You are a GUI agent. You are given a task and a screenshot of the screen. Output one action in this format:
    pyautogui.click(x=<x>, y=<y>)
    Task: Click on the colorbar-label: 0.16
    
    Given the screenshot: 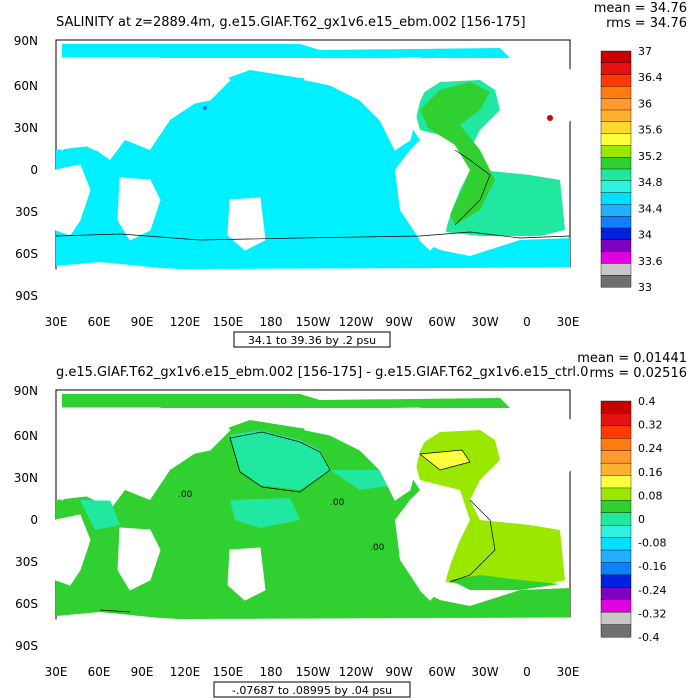 What is the action you would take?
    pyautogui.click(x=650, y=472)
    